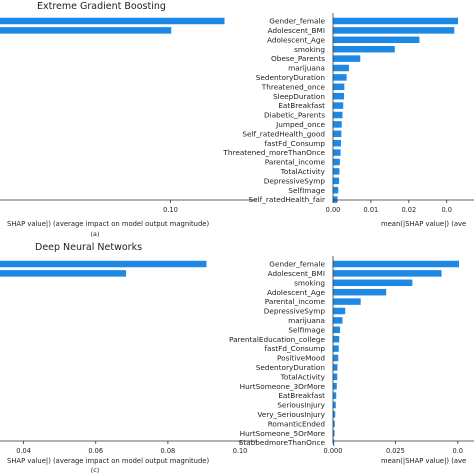 The height and width of the screenshot is (474, 474). Describe the element at coordinates (283, 433) in the screenshot. I see `feature-label: HurtSomeone_5OrMore` at that location.